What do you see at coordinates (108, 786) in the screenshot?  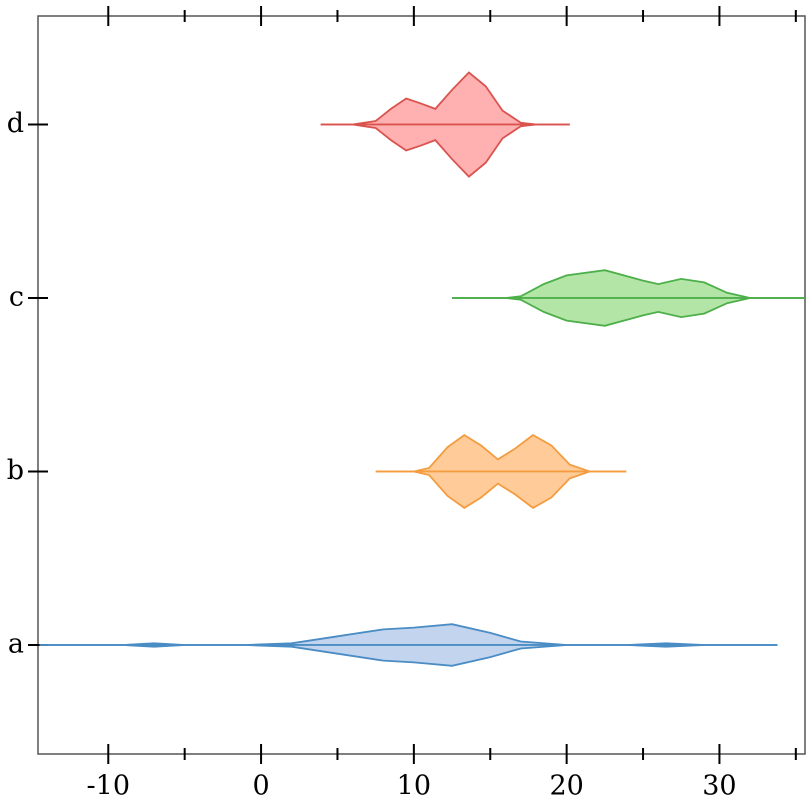 I see `x-tick-label: -10` at bounding box center [108, 786].